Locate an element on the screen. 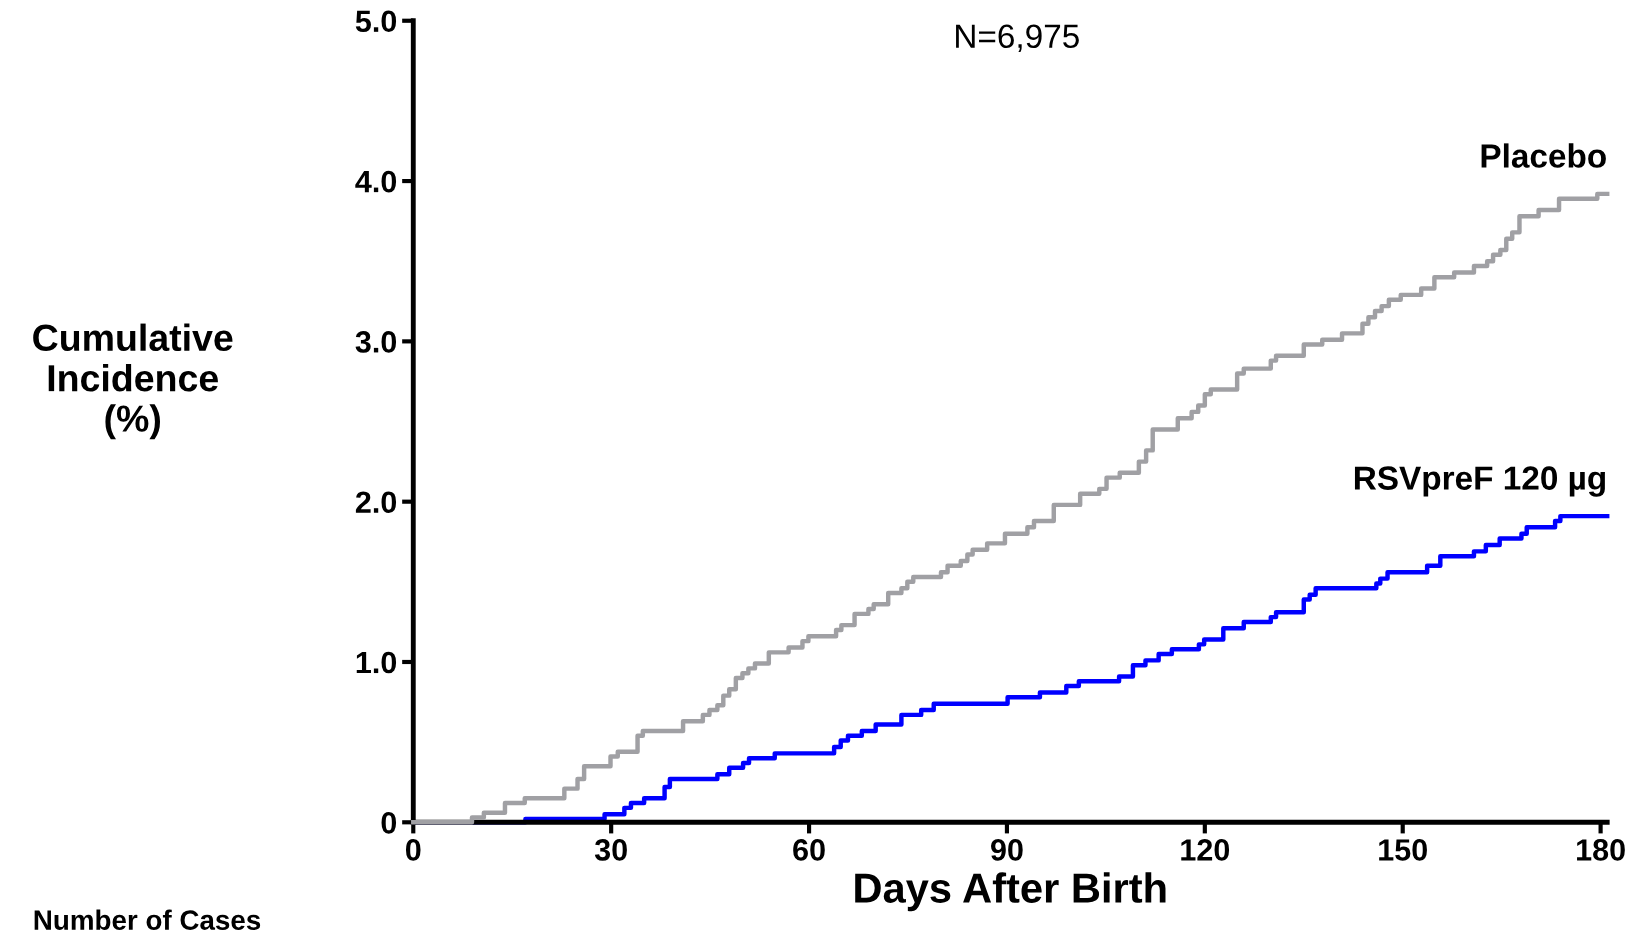 The height and width of the screenshot is (943, 1640). x-axis-title: Days After Birth is located at coordinates (1010, 892).